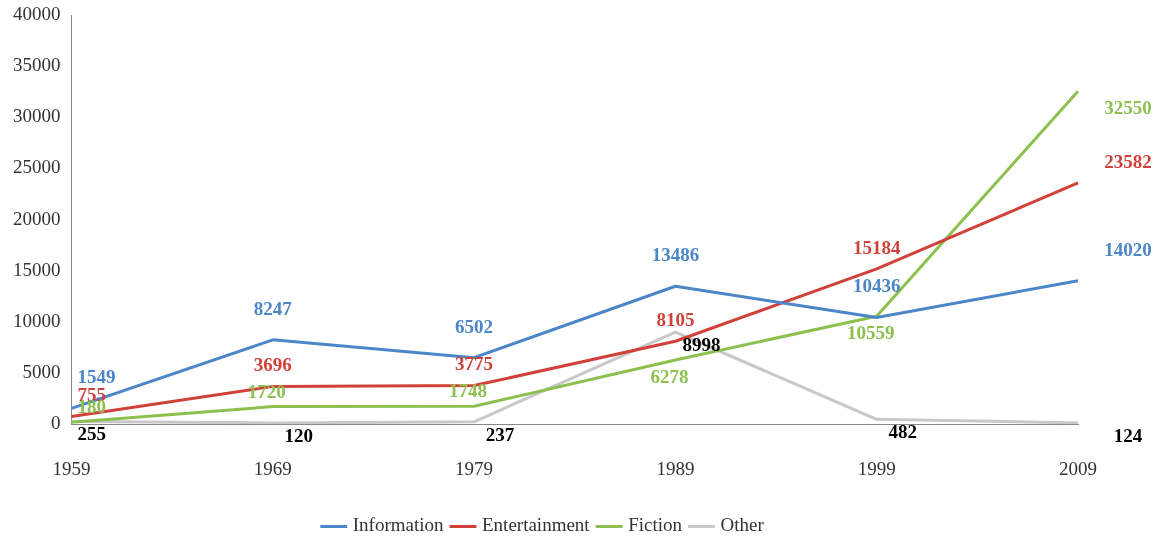 The height and width of the screenshot is (551, 1158). What do you see at coordinates (1128, 161) in the screenshot?
I see `data-label: 23582` at bounding box center [1128, 161].